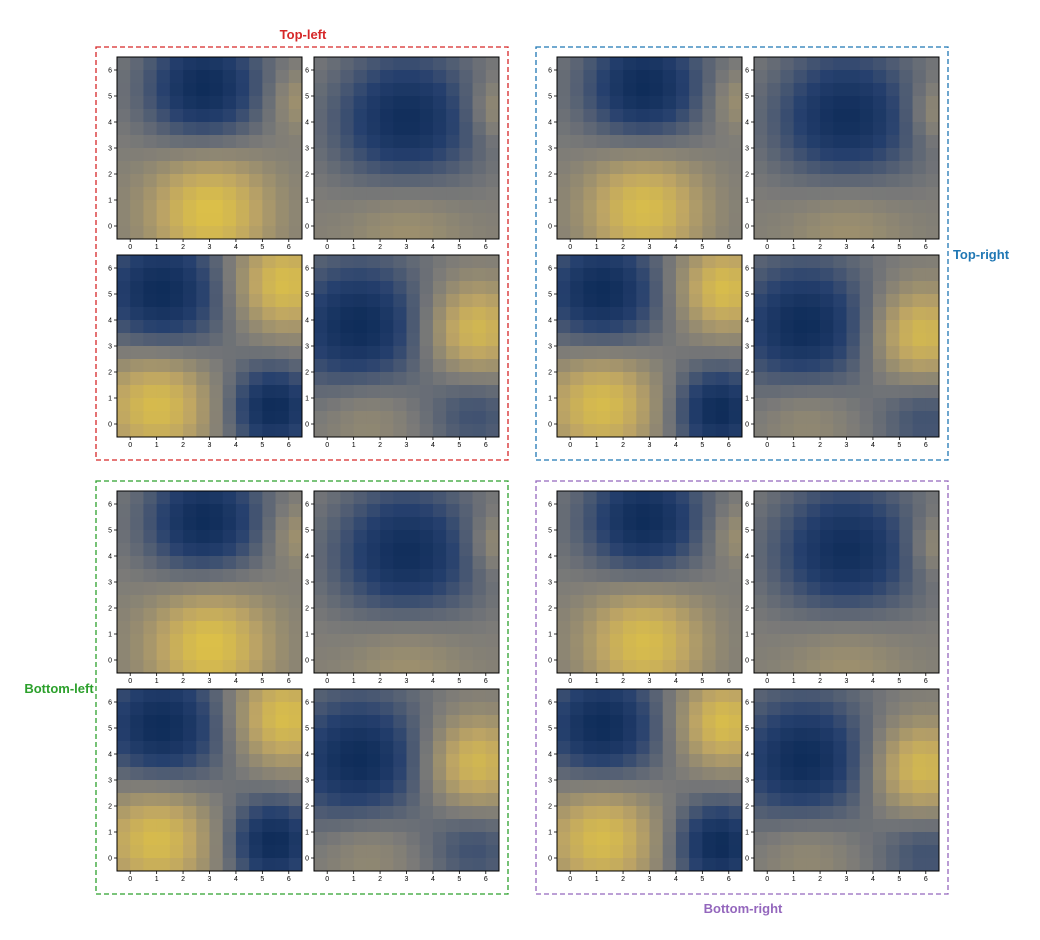 Image resolution: width=1040 pixels, height=940 pixels. Describe the element at coordinates (59, 688) in the screenshot. I see `group-label: Bottom-left` at that location.